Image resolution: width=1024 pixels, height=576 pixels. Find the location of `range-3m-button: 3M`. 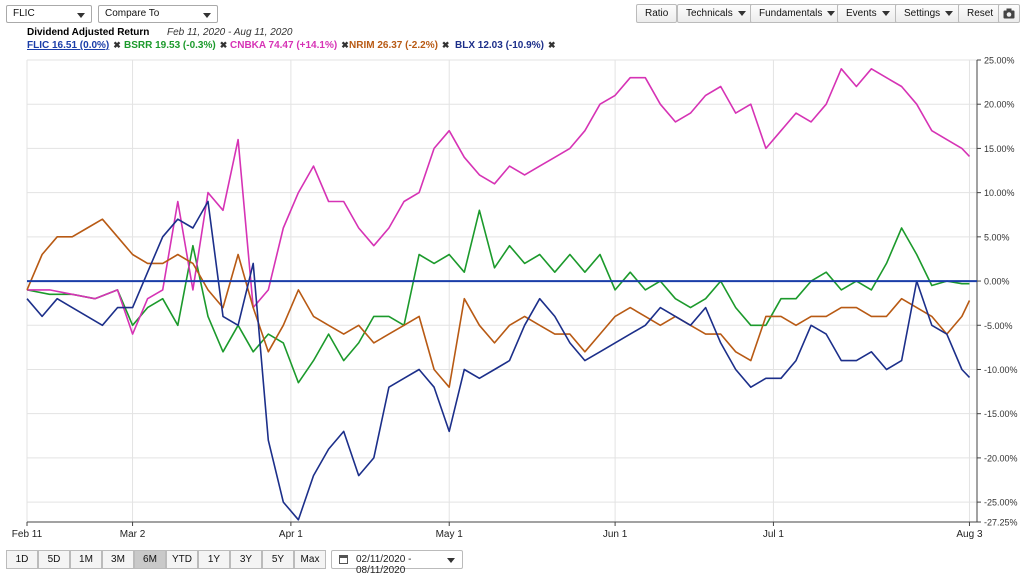

range-3m-button: 3M is located at coordinates (118, 559).